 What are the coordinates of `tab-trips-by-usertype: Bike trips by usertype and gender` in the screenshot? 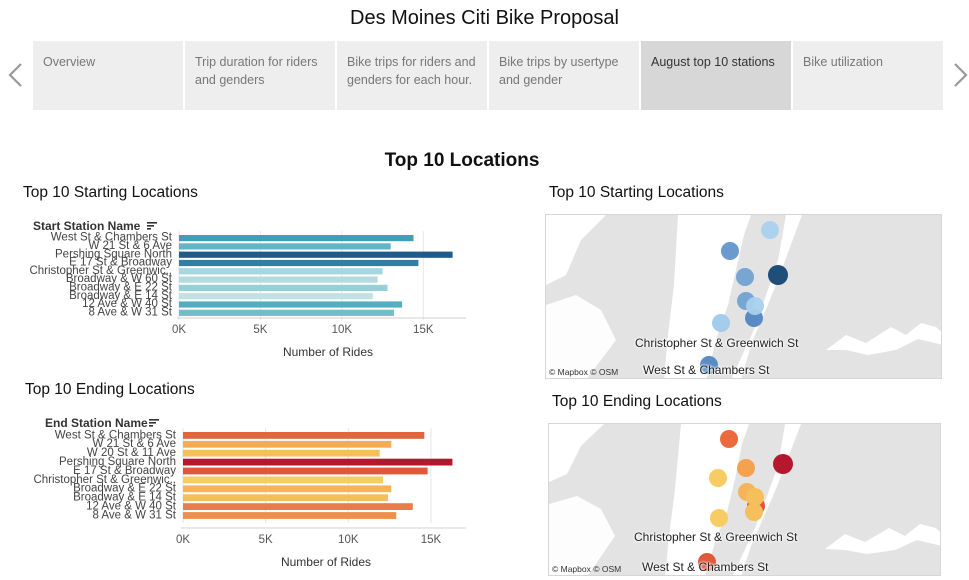 It's located at (564, 75).